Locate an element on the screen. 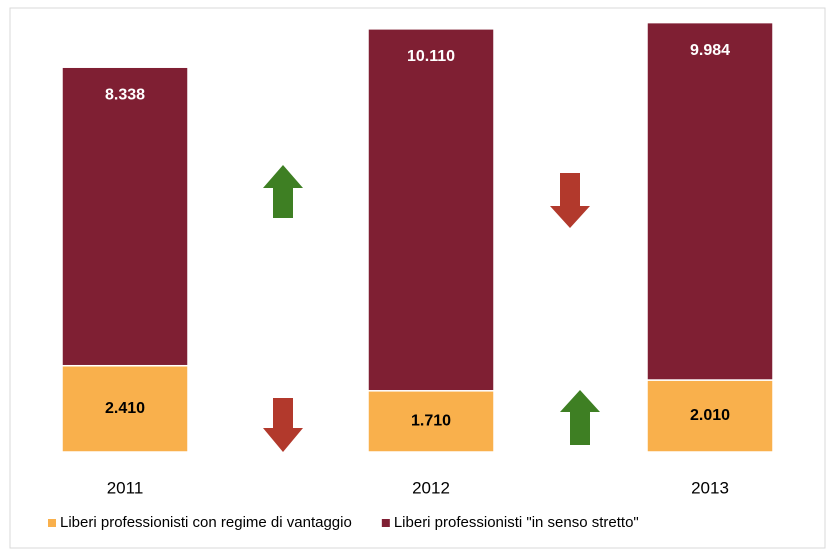  data-label: 8.338 is located at coordinates (125, 94).